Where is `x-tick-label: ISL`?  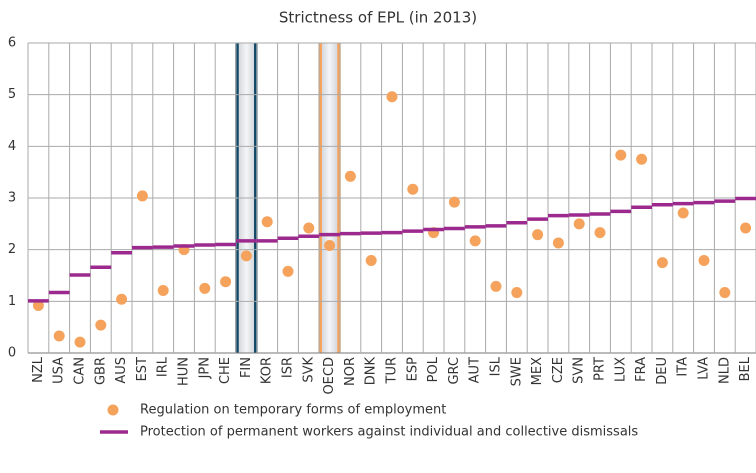
x-tick-label: ISL is located at coordinates (496, 366).